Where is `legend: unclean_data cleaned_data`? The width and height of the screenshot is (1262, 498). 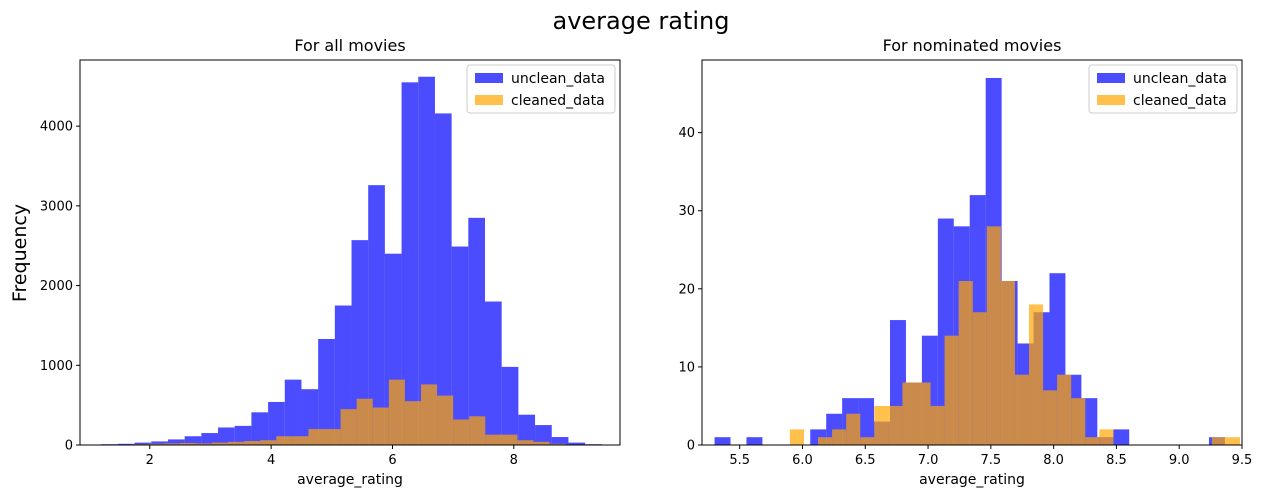
legend: unclean_data cleaned_data is located at coordinates (541, 89).